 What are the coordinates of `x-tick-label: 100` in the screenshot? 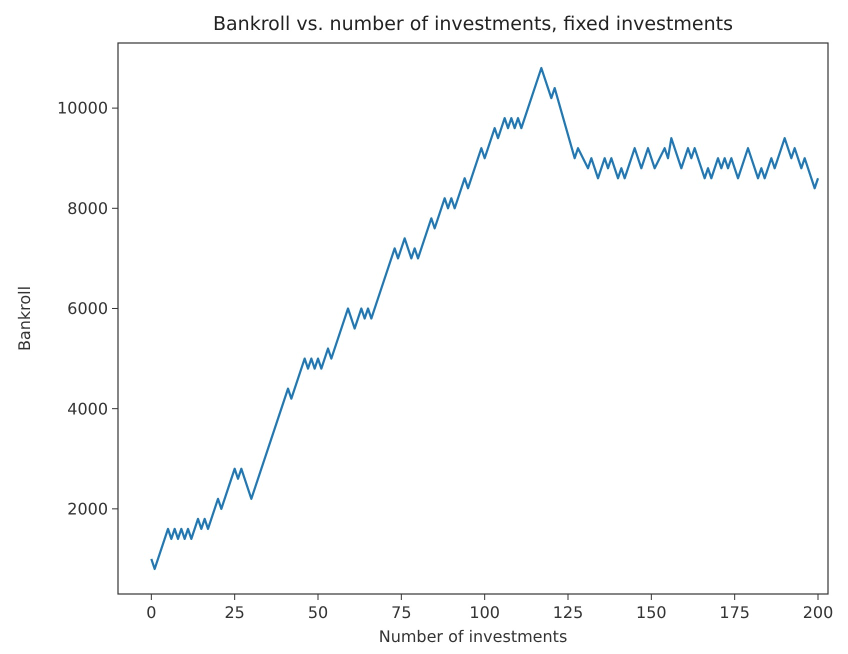 It's located at (484, 612).